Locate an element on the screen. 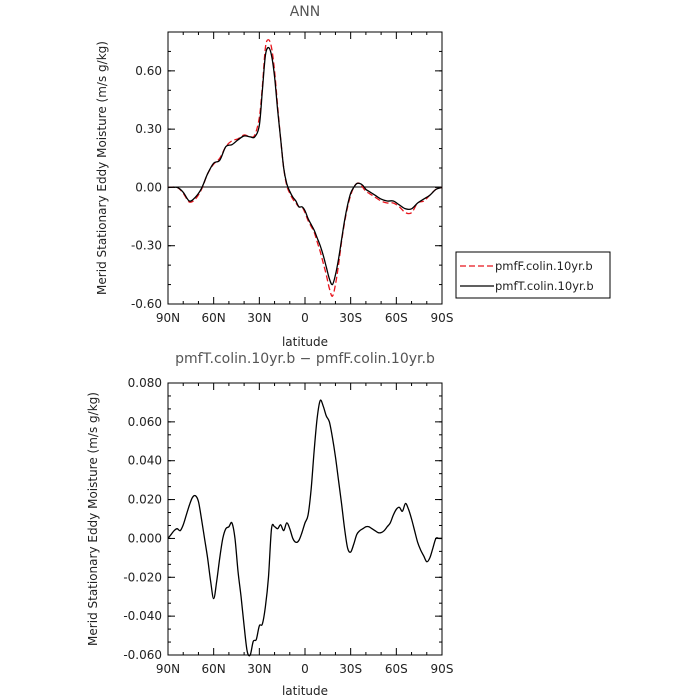 This screenshot has height=700, width=700. legend-label-series-2: pmfT.colin.10yr.b is located at coordinates (544, 286).